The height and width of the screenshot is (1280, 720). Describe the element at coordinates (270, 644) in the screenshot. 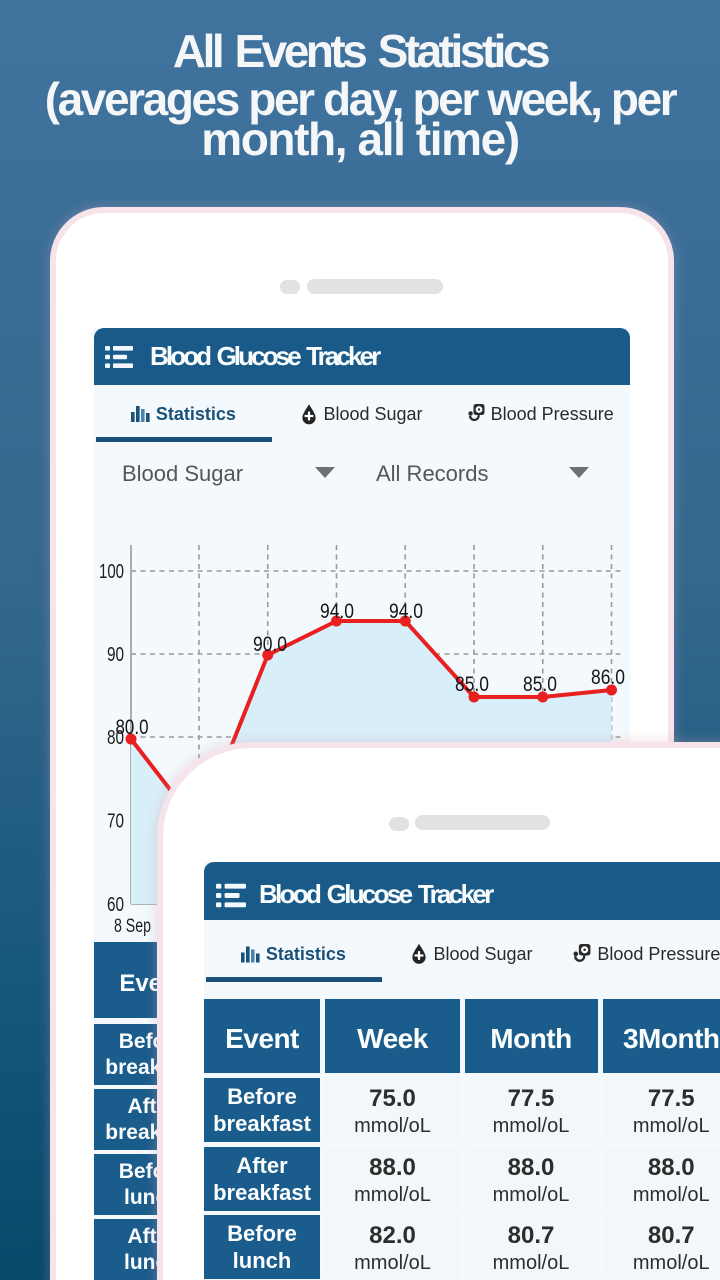

I see `svg-text: 90.0` at that location.